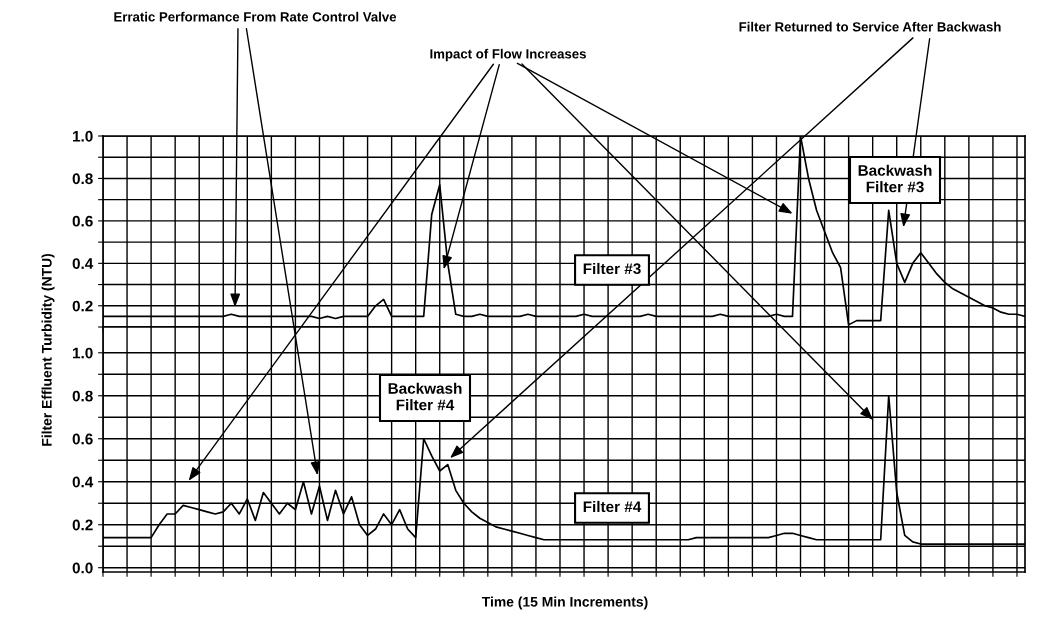 Image resolution: width=1043 pixels, height=617 pixels. Describe the element at coordinates (508, 55) in the screenshot. I see `text: Impact of Flow Increases` at that location.